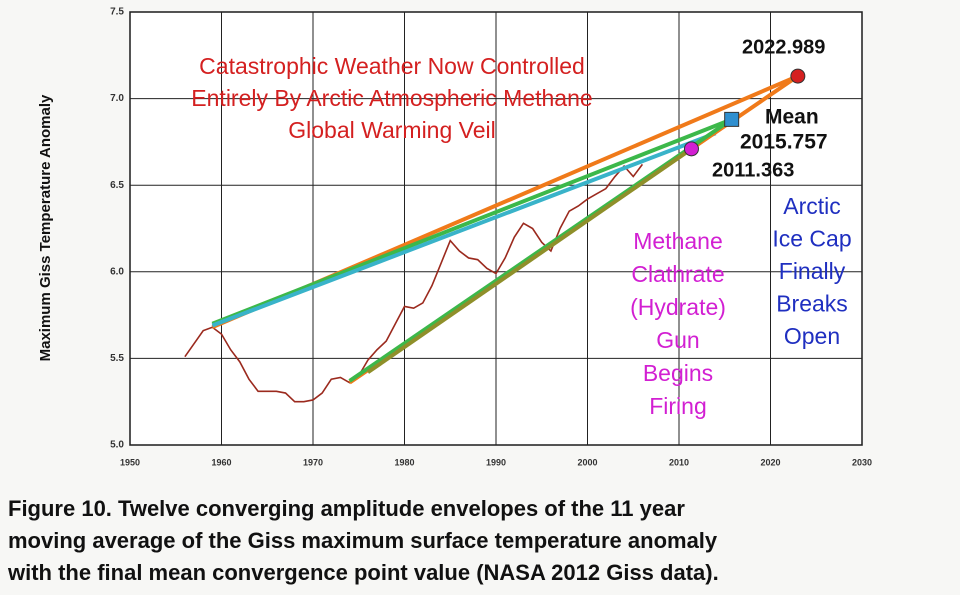  Describe the element at coordinates (391, 98) in the screenshot. I see `annotation: Entirely By Arctic Atmospheric Methane` at that location.